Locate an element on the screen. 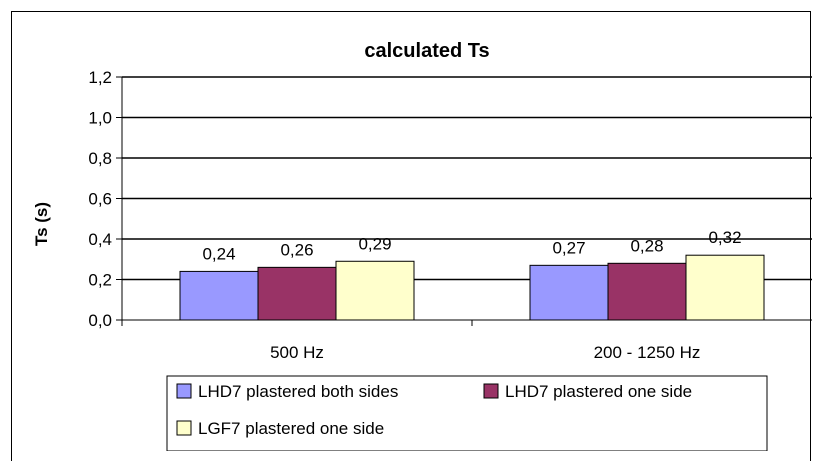 This screenshot has width=822, height=461. legend-label: LHD7 plastered both sides is located at coordinates (298, 391).